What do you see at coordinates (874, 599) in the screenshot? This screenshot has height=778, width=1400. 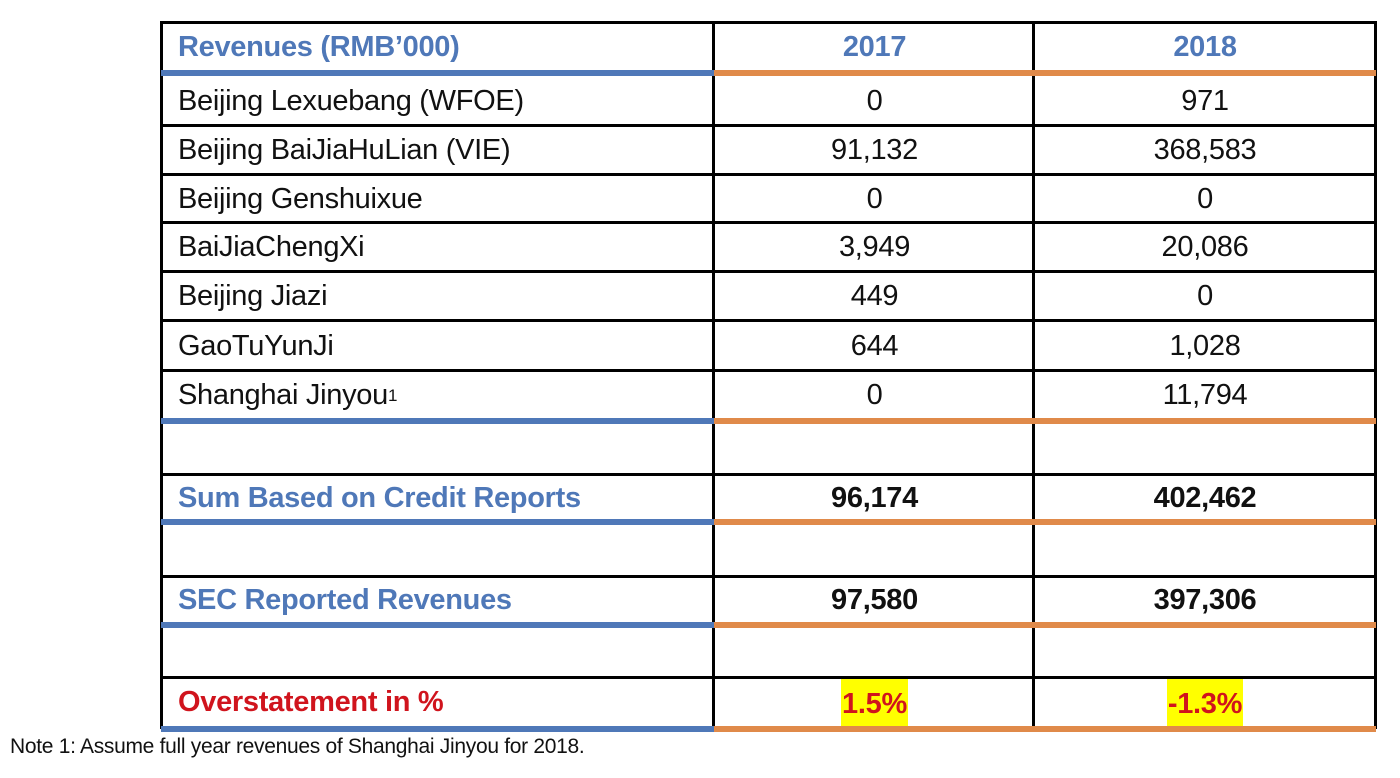 I see `sec-value-2017: 97,580` at bounding box center [874, 599].